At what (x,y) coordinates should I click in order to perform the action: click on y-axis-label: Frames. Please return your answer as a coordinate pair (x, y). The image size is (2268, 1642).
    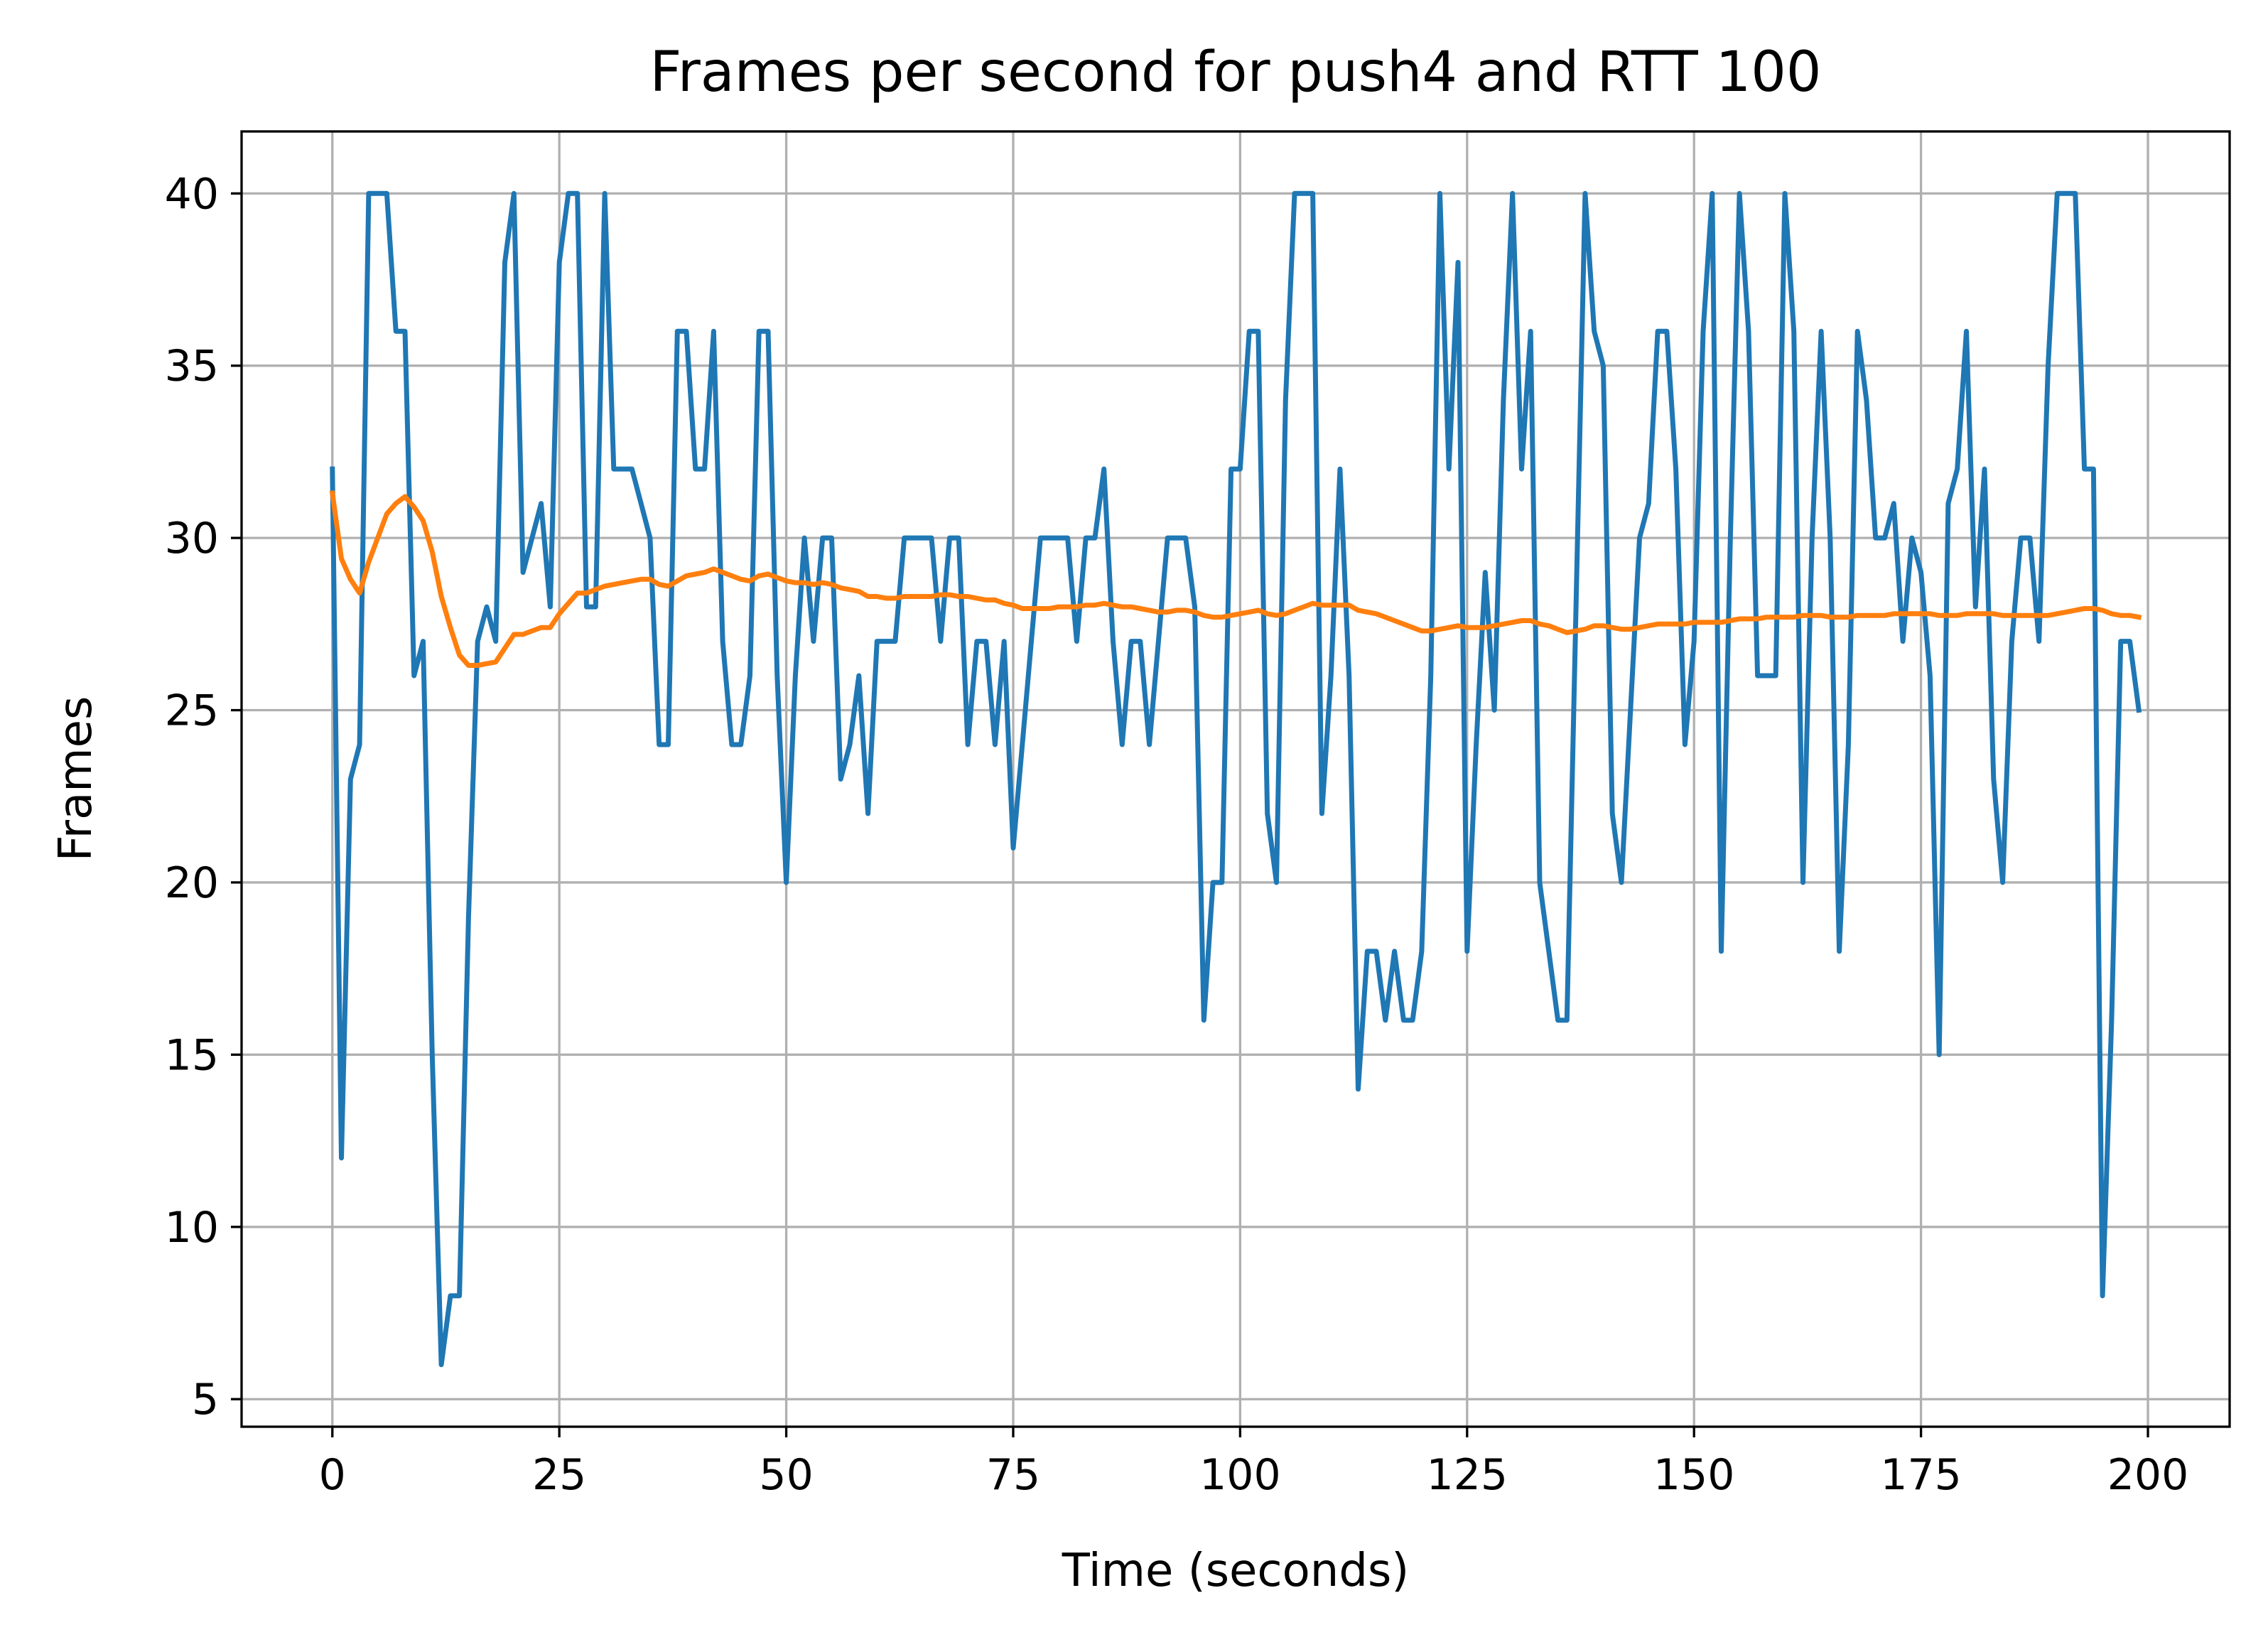
    Looking at the image, I should click on (76, 779).